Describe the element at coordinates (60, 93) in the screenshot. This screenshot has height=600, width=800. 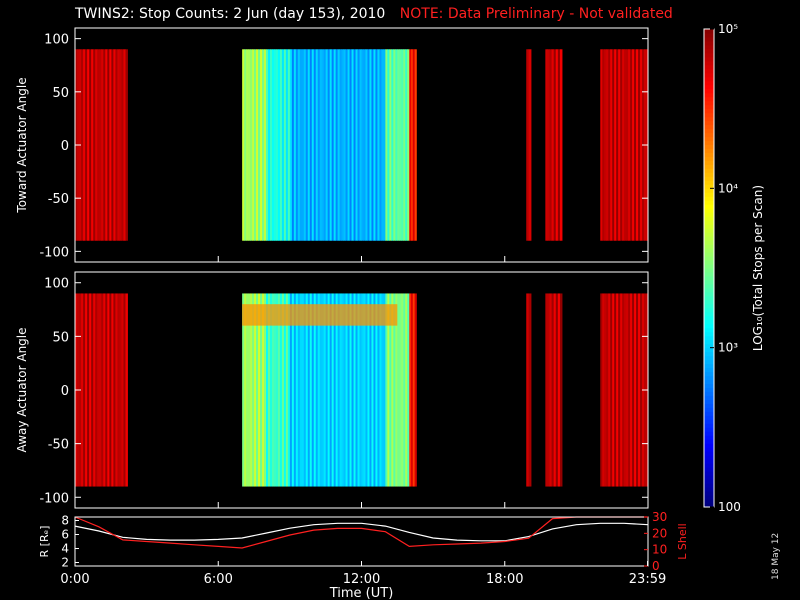
I see `toward-panel-ytick-label: 50` at that location.